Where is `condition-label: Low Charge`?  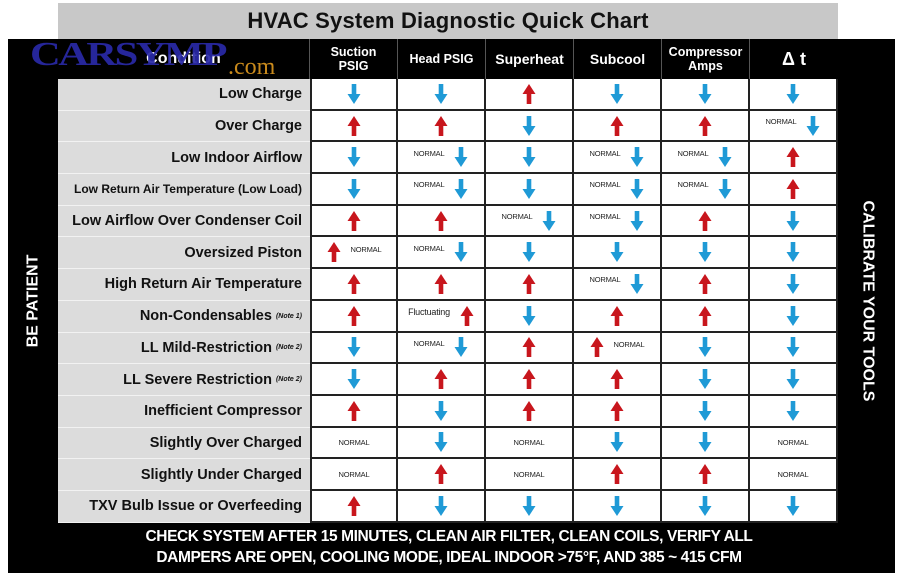
condition-label: Low Charge is located at coordinates (184, 95).